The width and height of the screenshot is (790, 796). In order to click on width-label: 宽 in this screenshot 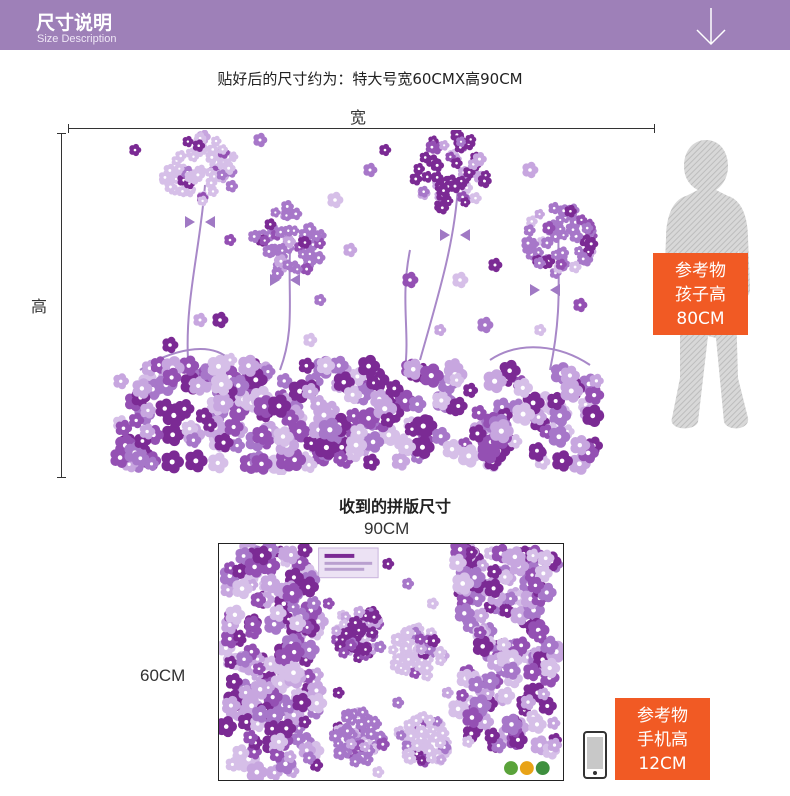, I will do `click(358, 117)`.